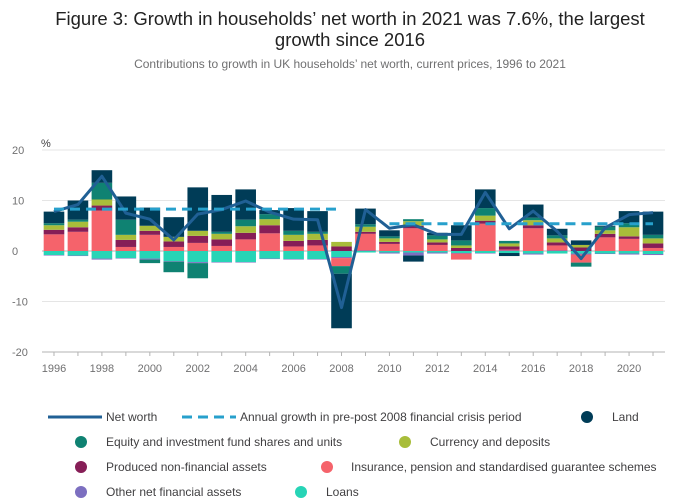 The height and width of the screenshot is (502, 700). Describe the element at coordinates (581, 369) in the screenshot. I see `x-tick-label: 2018` at that location.